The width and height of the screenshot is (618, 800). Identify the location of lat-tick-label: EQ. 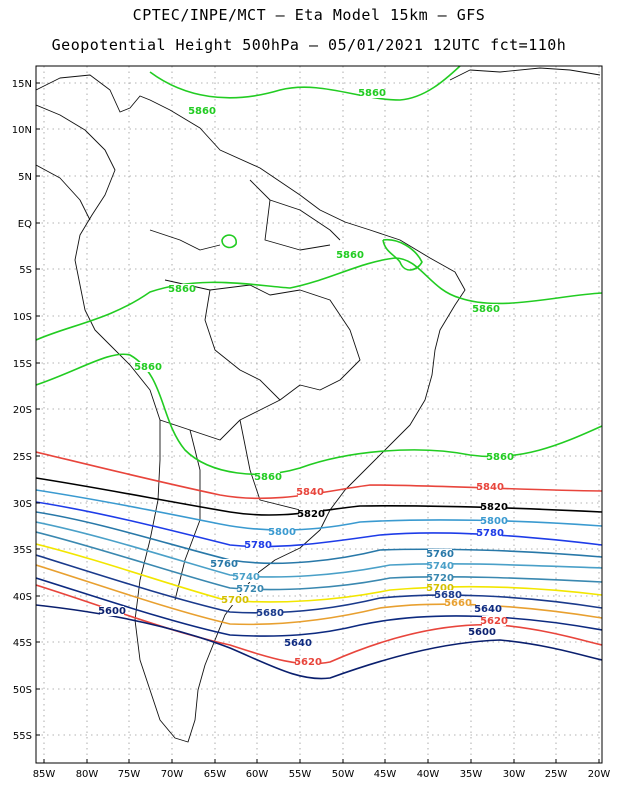
(25, 224).